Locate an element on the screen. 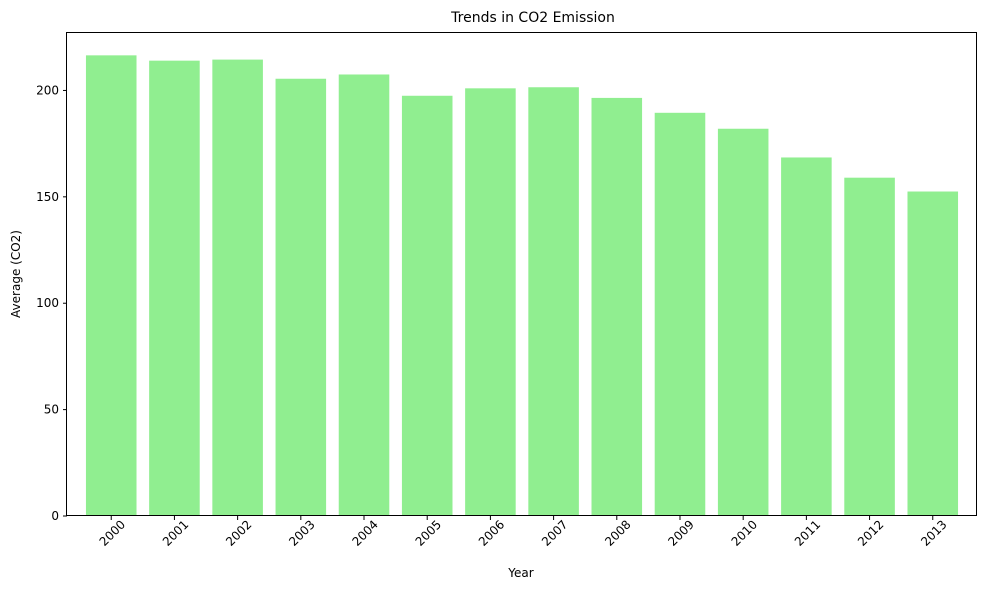 This screenshot has height=590, width=989. bar-2000 is located at coordinates (111, 286).